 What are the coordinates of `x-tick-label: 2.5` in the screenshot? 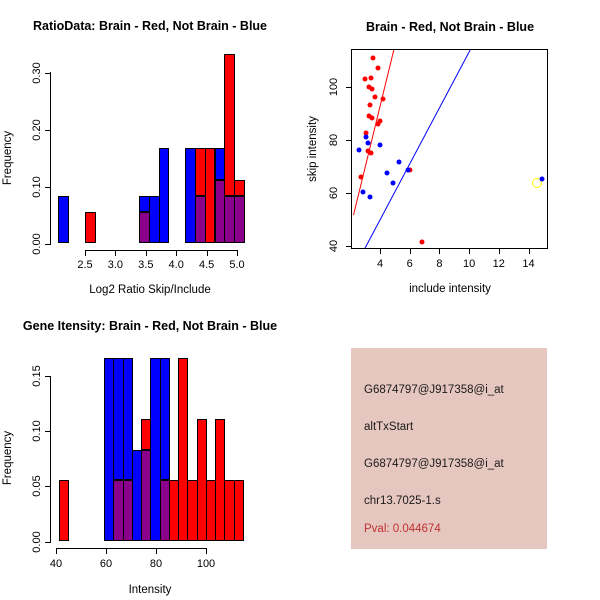 It's located at (85, 265).